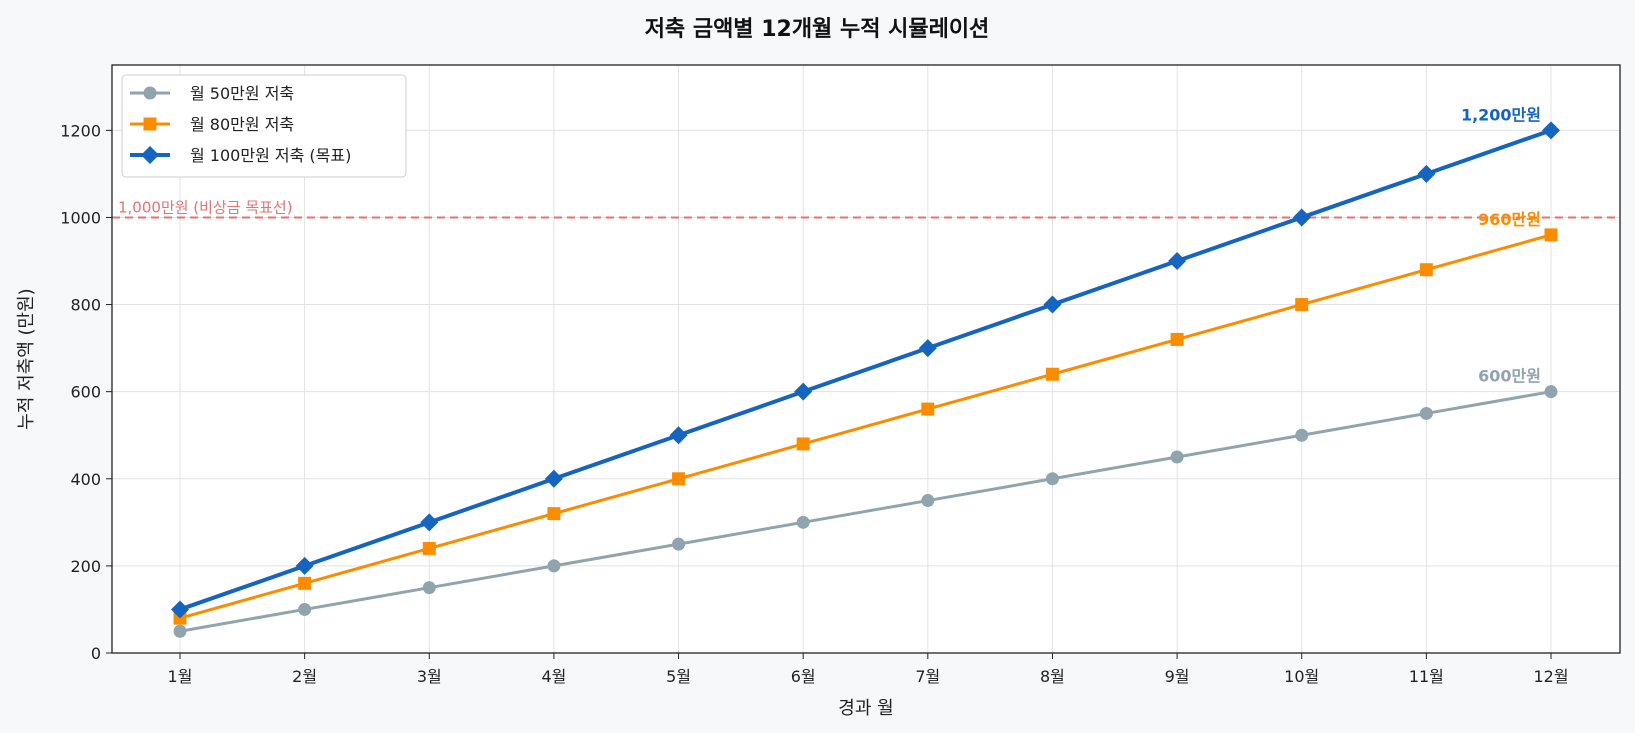 The height and width of the screenshot is (733, 1635). Describe the element at coordinates (1052, 676) in the screenshot. I see `x-tick-label: 8월` at that location.